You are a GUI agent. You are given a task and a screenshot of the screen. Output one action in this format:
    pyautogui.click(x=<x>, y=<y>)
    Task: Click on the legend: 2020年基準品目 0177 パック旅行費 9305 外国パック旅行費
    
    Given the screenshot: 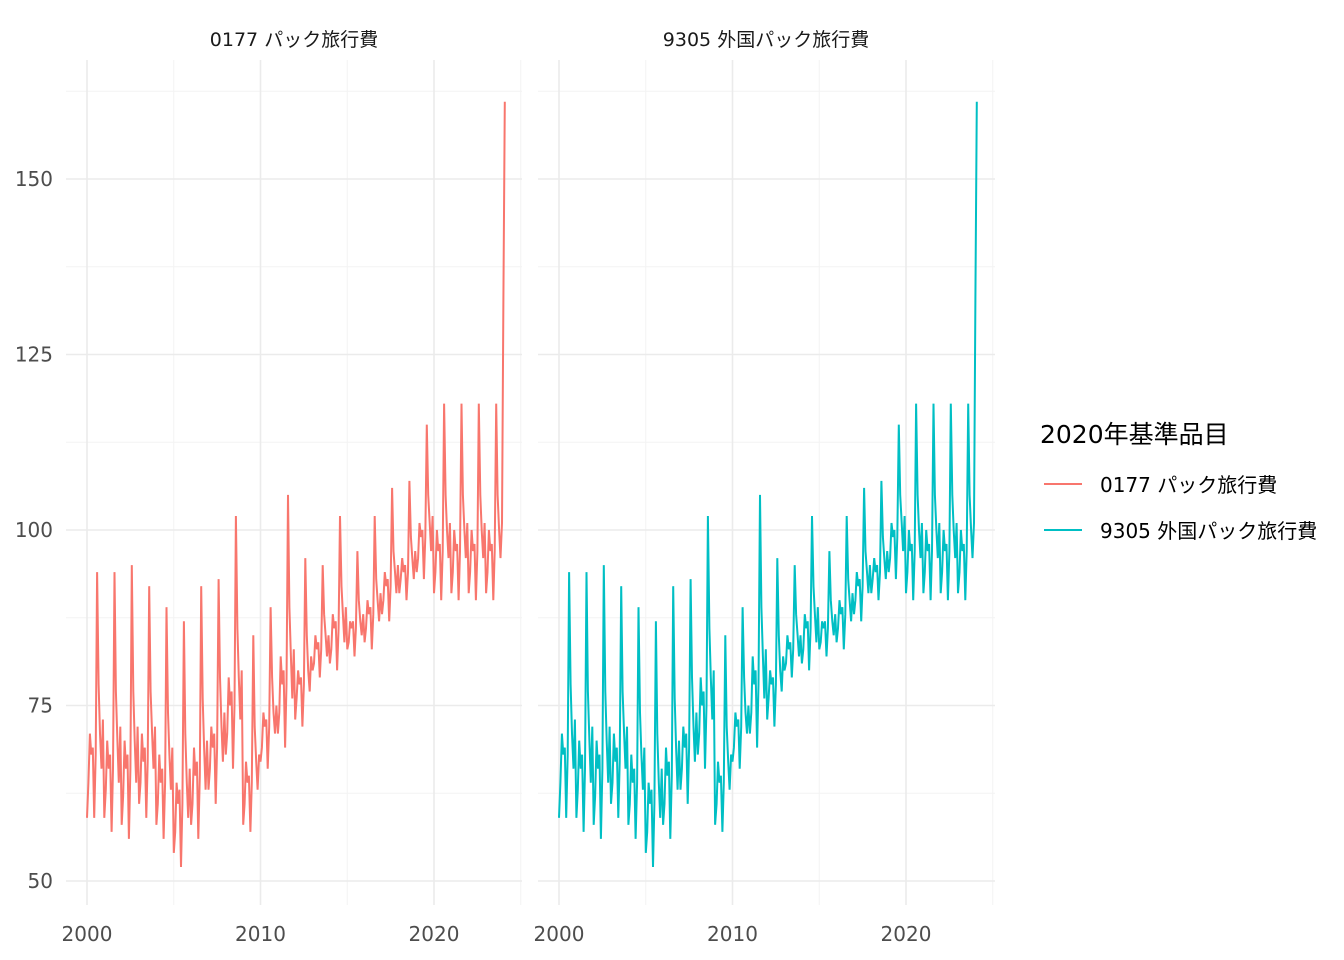 What is the action you would take?
    pyautogui.click(x=1178, y=481)
    